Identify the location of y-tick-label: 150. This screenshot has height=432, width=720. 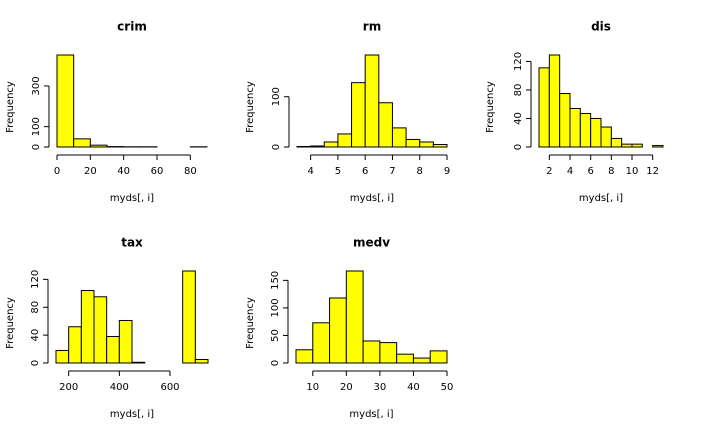
(275, 280).